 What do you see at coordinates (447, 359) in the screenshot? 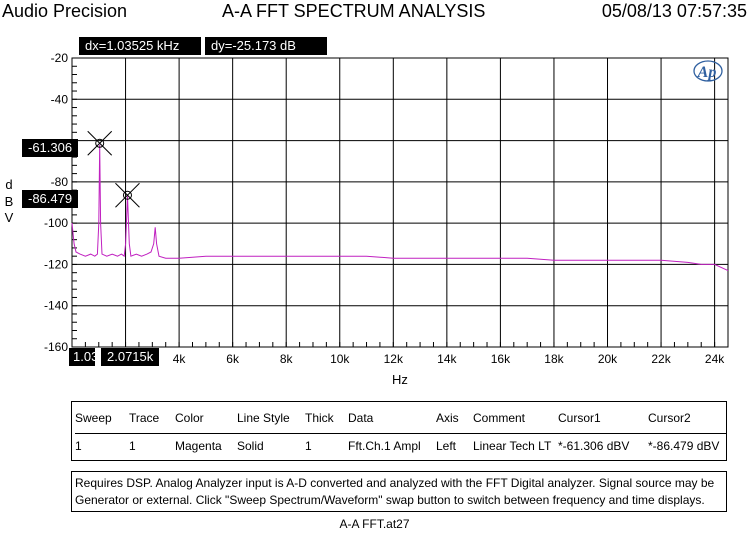
I see `x-tick-label: 14k` at bounding box center [447, 359].